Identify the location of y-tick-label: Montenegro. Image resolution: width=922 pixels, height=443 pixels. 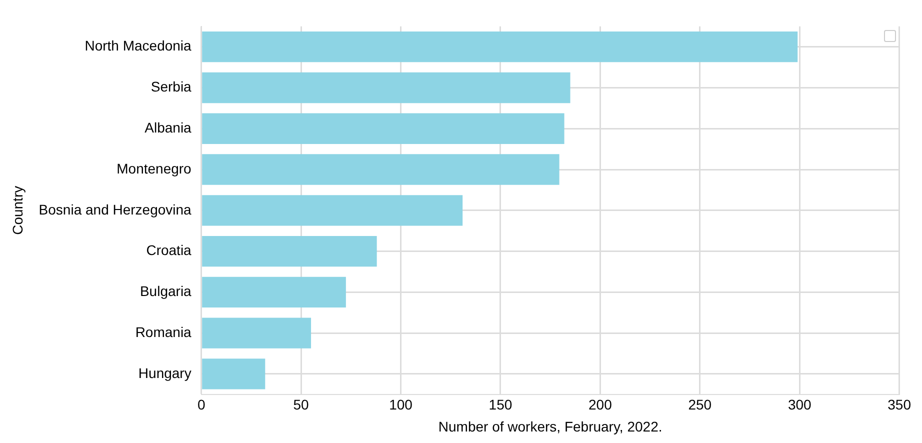
(154, 168).